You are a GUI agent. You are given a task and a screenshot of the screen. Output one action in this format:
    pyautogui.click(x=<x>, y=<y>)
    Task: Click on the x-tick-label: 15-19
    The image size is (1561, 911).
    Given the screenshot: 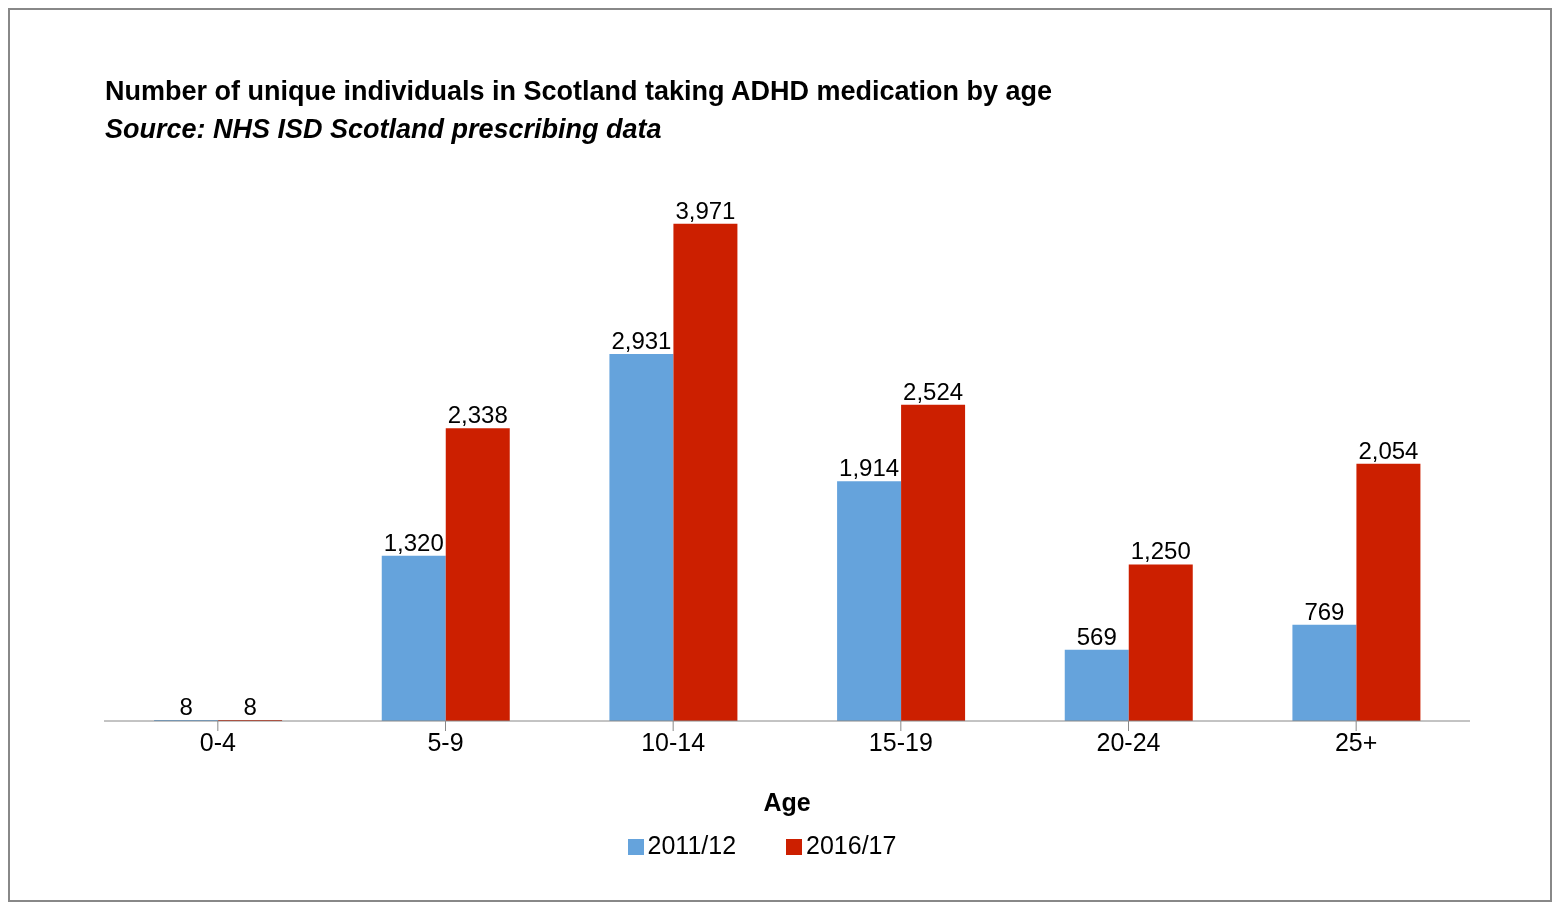 What is the action you would take?
    pyautogui.click(x=900, y=741)
    